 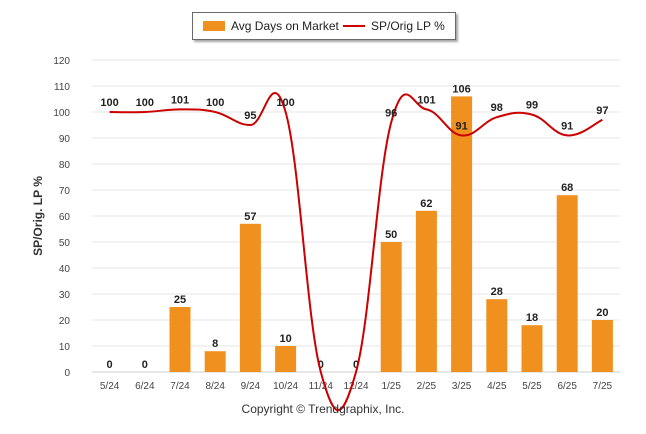 I want to click on x-tick-label: 8/24, so click(x=215, y=386).